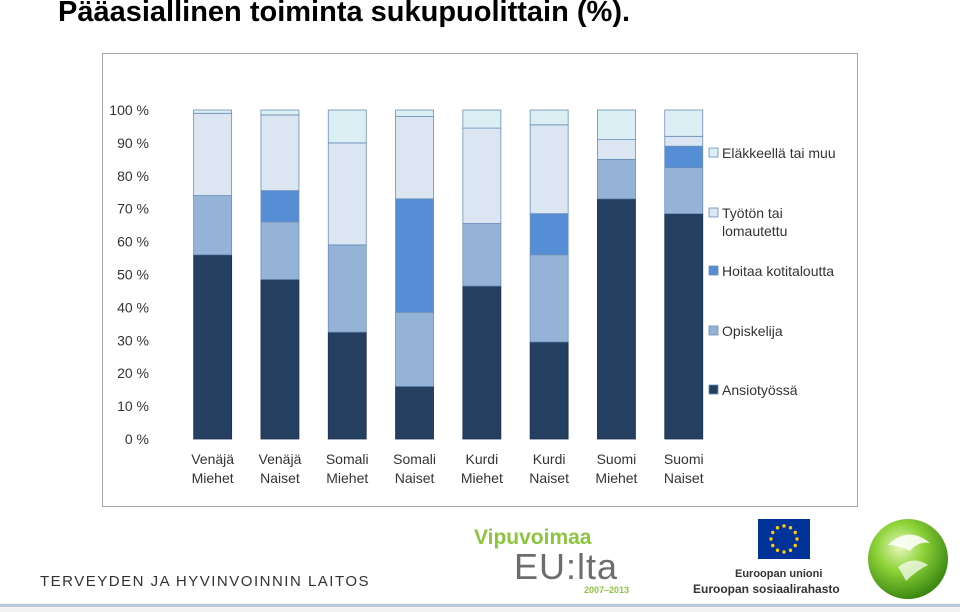 The width and height of the screenshot is (960, 612). What do you see at coordinates (779, 153) in the screenshot?
I see `legend-label: Eläkkeellä tai muu` at bounding box center [779, 153].